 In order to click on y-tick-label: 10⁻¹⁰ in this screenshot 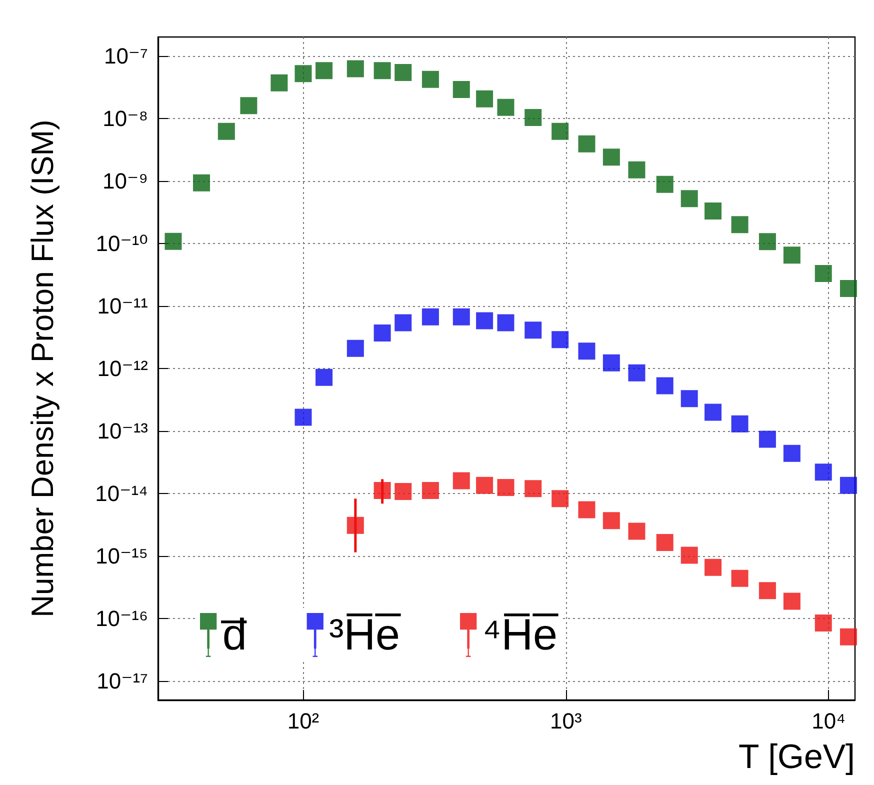, I will do `click(122, 243)`.